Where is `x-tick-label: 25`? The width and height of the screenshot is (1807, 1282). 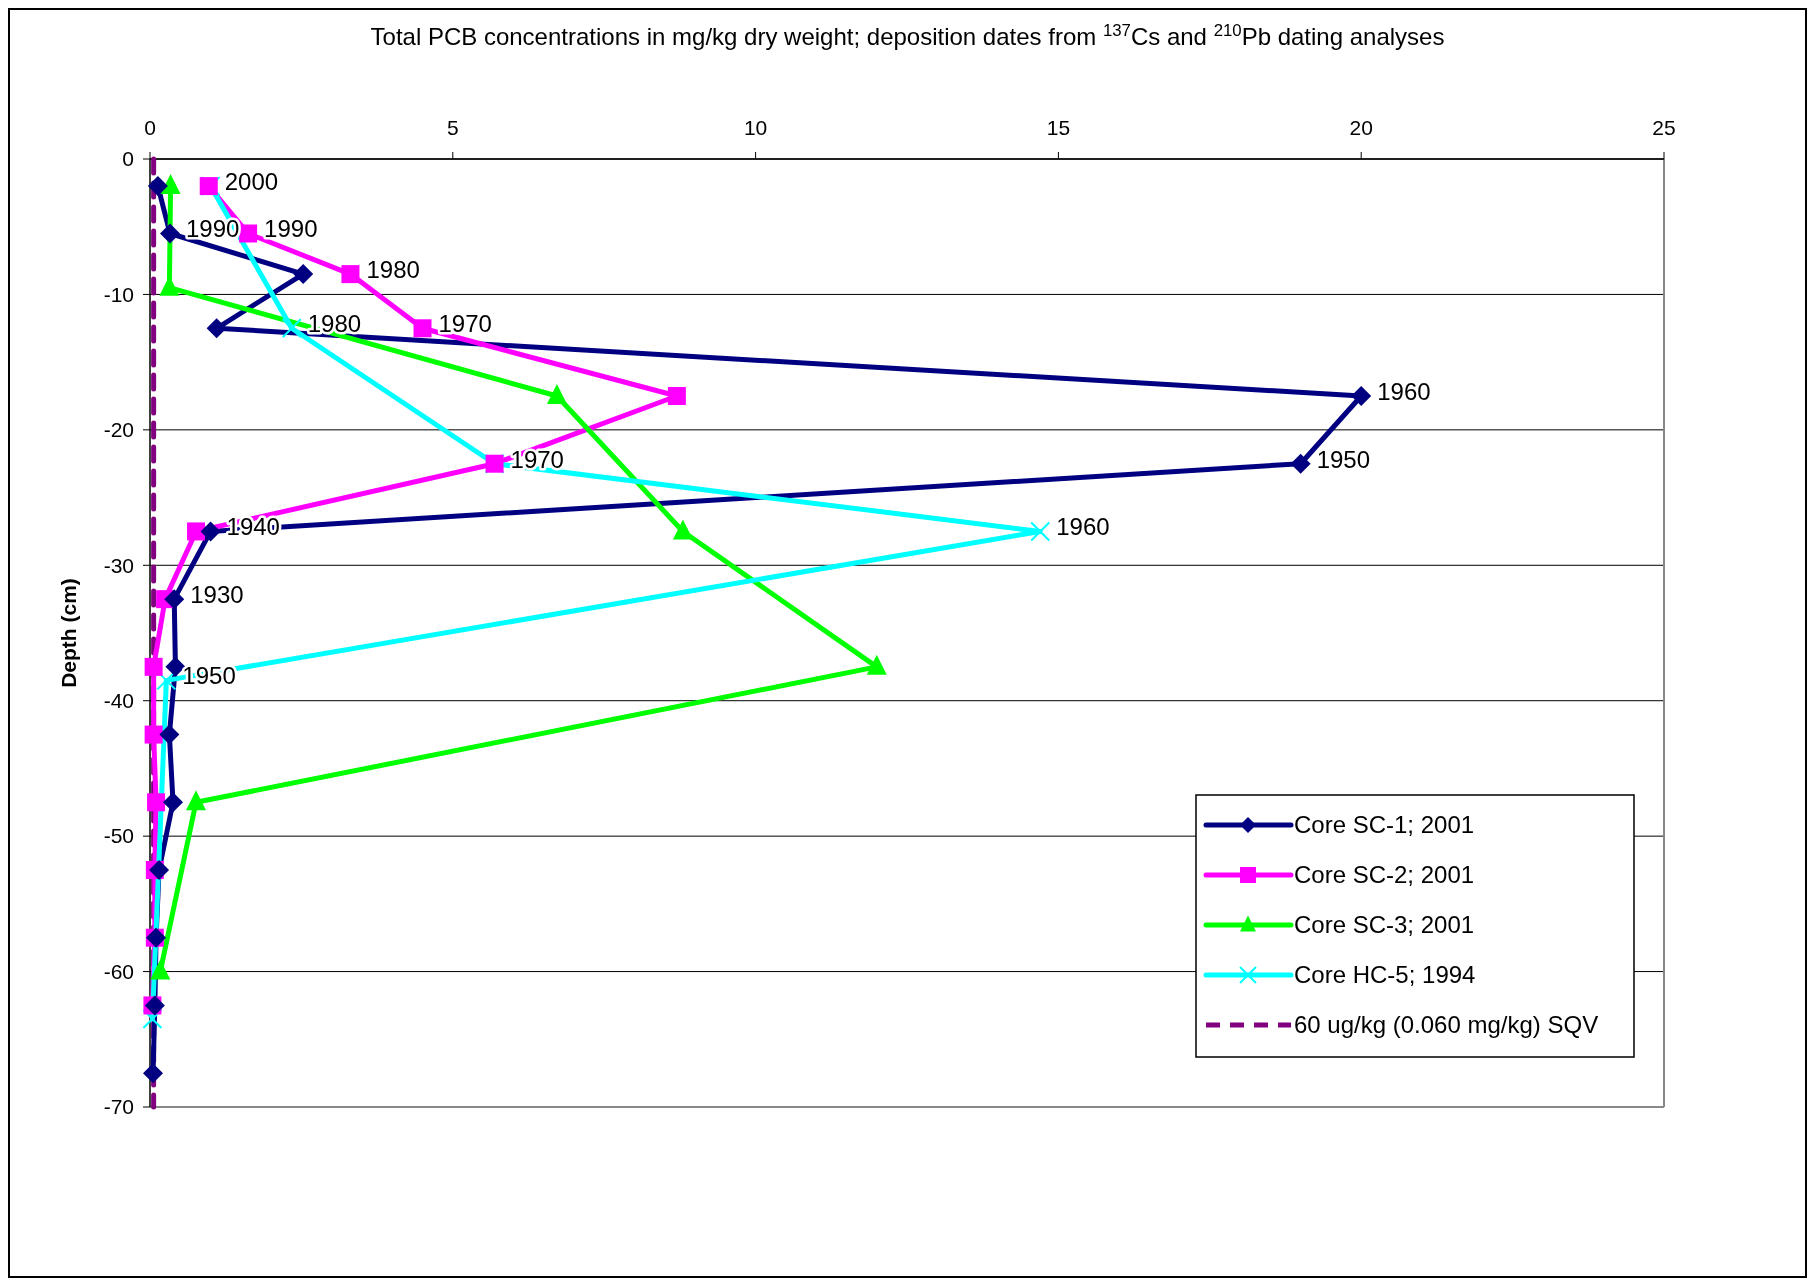 x-tick-label: 25 is located at coordinates (1664, 127).